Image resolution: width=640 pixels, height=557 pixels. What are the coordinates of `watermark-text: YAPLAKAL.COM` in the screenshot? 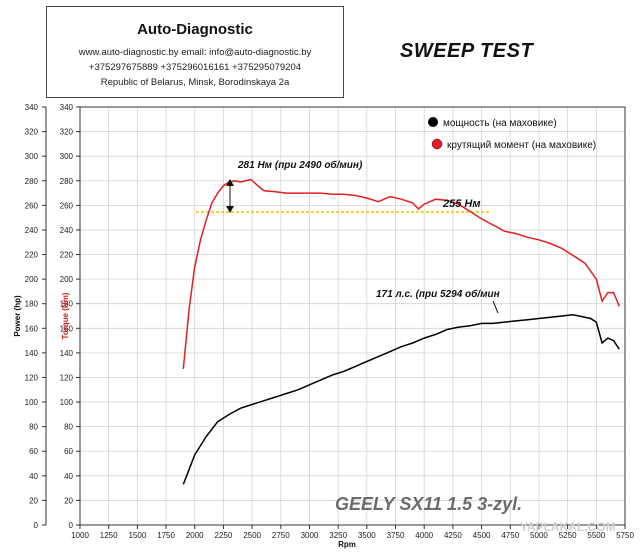 It's located at (568, 527).